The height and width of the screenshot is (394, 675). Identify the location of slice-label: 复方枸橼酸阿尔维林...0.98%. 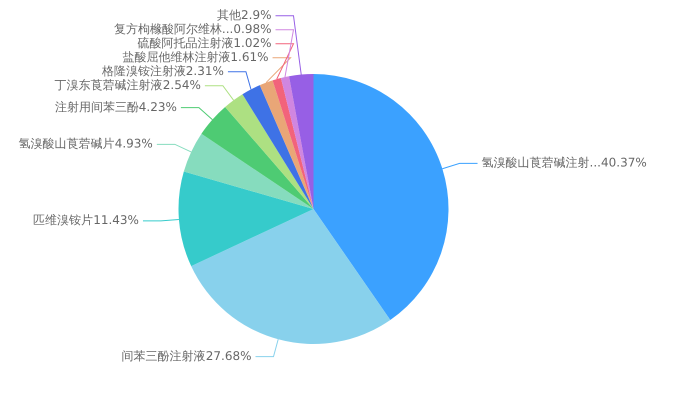
(193, 29).